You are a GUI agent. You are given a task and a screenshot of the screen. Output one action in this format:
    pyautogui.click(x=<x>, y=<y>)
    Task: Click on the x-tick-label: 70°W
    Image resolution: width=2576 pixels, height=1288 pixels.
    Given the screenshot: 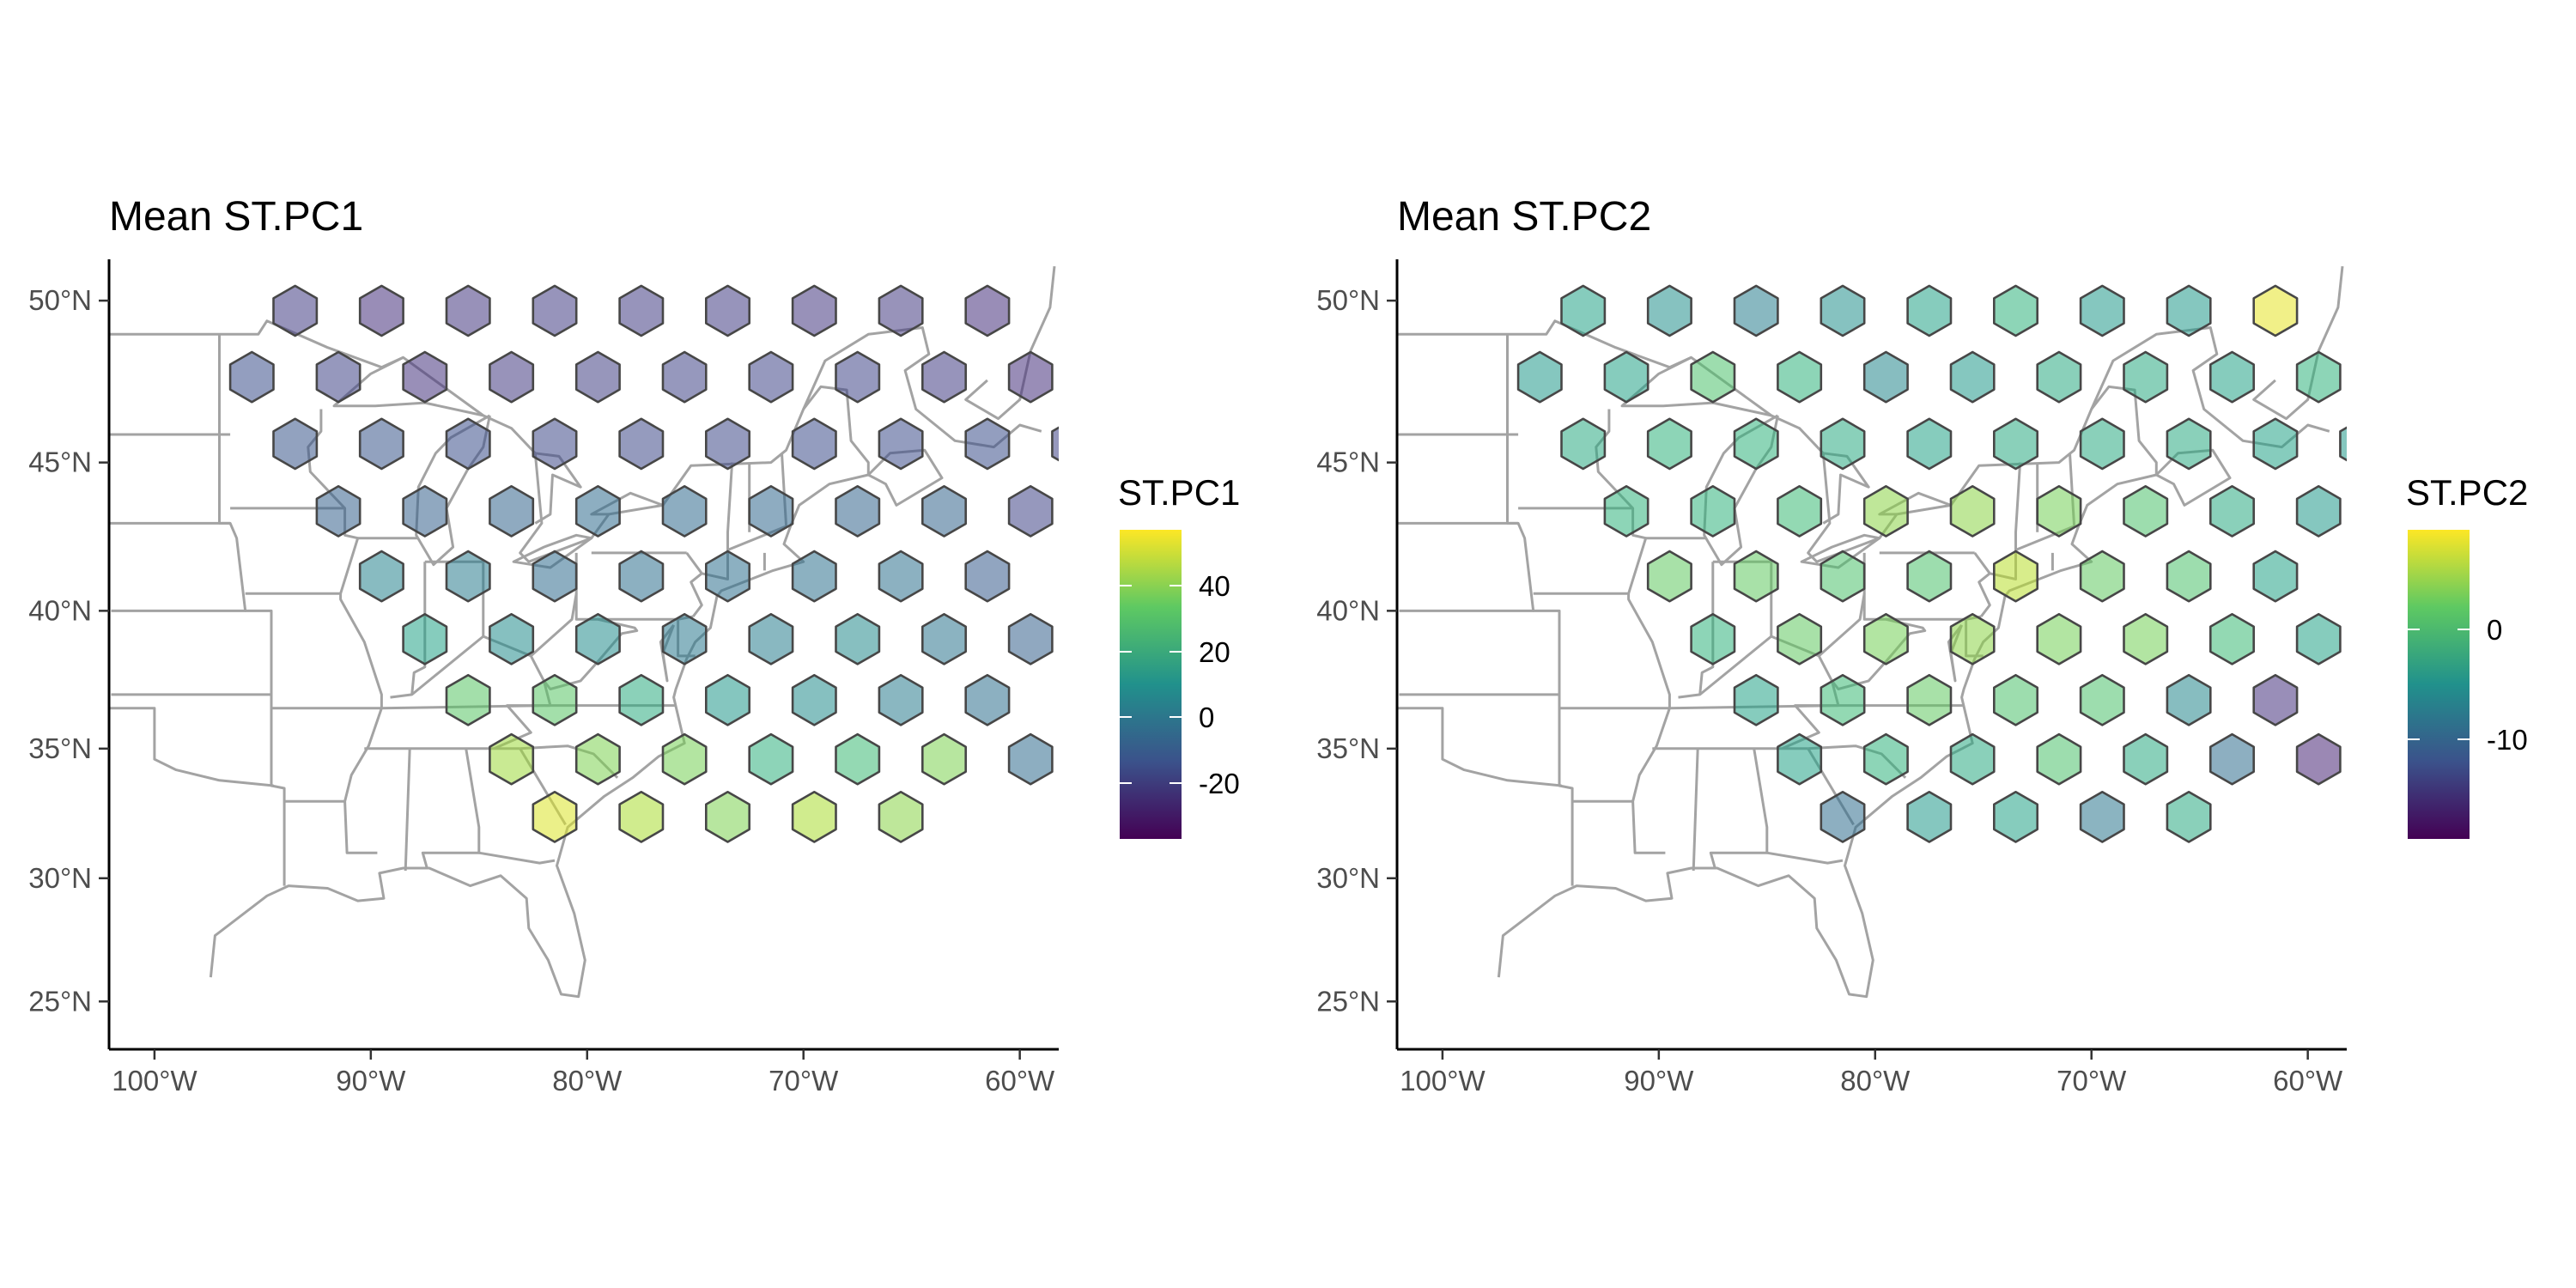 What is the action you would take?
    pyautogui.click(x=804, y=1081)
    